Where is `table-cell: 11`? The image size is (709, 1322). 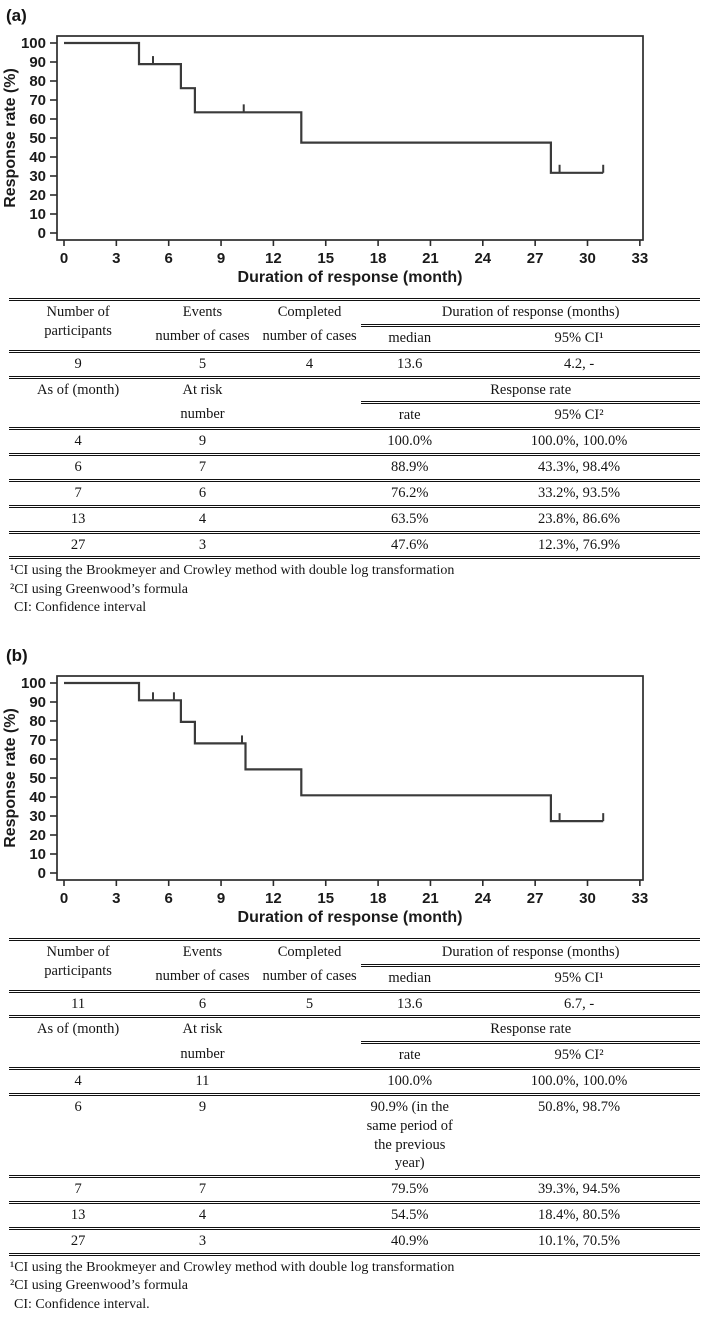
table-cell: 11 is located at coordinates (202, 1081).